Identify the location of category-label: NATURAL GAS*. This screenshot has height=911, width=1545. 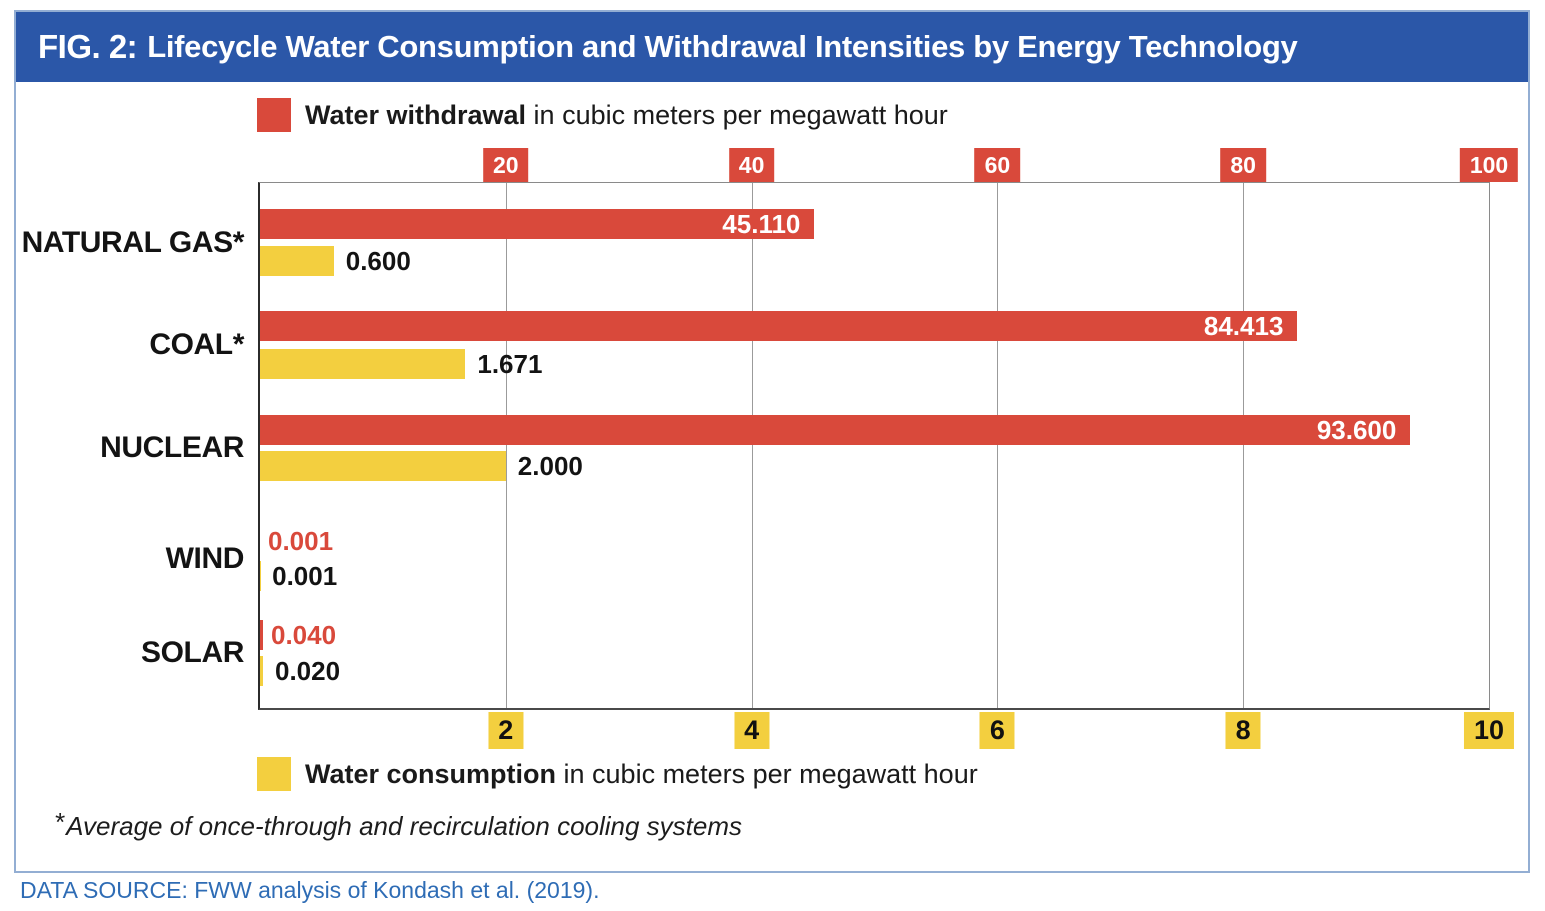
(133, 242).